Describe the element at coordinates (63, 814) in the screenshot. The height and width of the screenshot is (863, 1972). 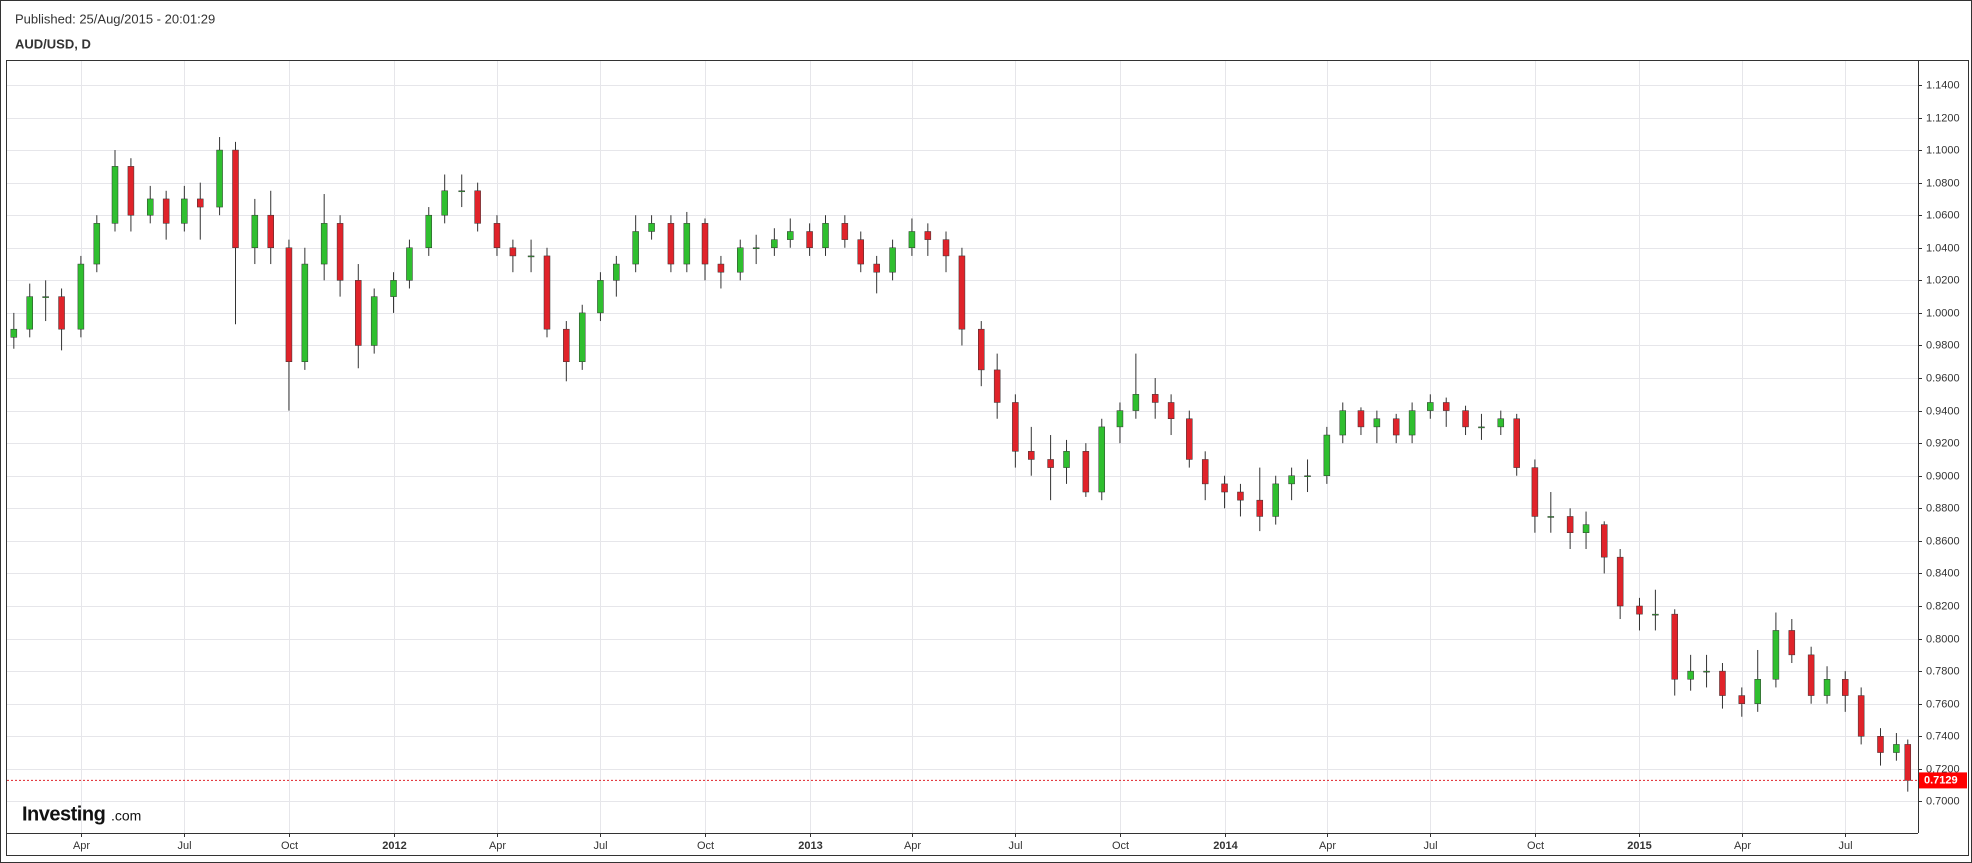
I see `logo: Investing` at that location.